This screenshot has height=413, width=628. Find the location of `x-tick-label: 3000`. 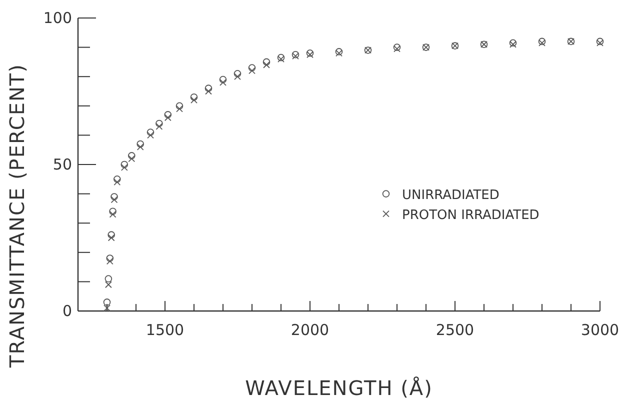

x-tick-label: 3000 is located at coordinates (600, 330).